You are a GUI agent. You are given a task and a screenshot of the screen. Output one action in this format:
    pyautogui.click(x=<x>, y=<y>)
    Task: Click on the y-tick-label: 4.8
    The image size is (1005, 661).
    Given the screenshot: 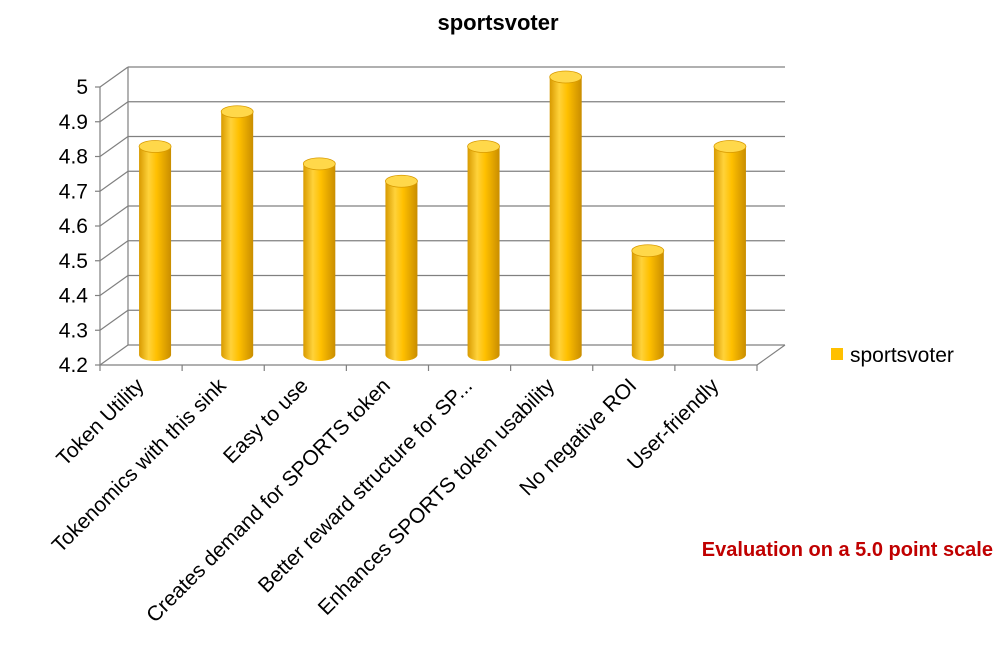 What is the action you would take?
    pyautogui.click(x=73, y=157)
    